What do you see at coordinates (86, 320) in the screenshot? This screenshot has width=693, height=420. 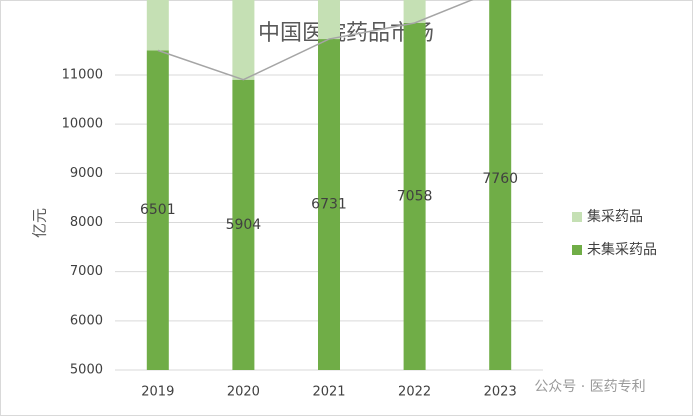 I see `y-tick-label: 6000` at bounding box center [86, 320].